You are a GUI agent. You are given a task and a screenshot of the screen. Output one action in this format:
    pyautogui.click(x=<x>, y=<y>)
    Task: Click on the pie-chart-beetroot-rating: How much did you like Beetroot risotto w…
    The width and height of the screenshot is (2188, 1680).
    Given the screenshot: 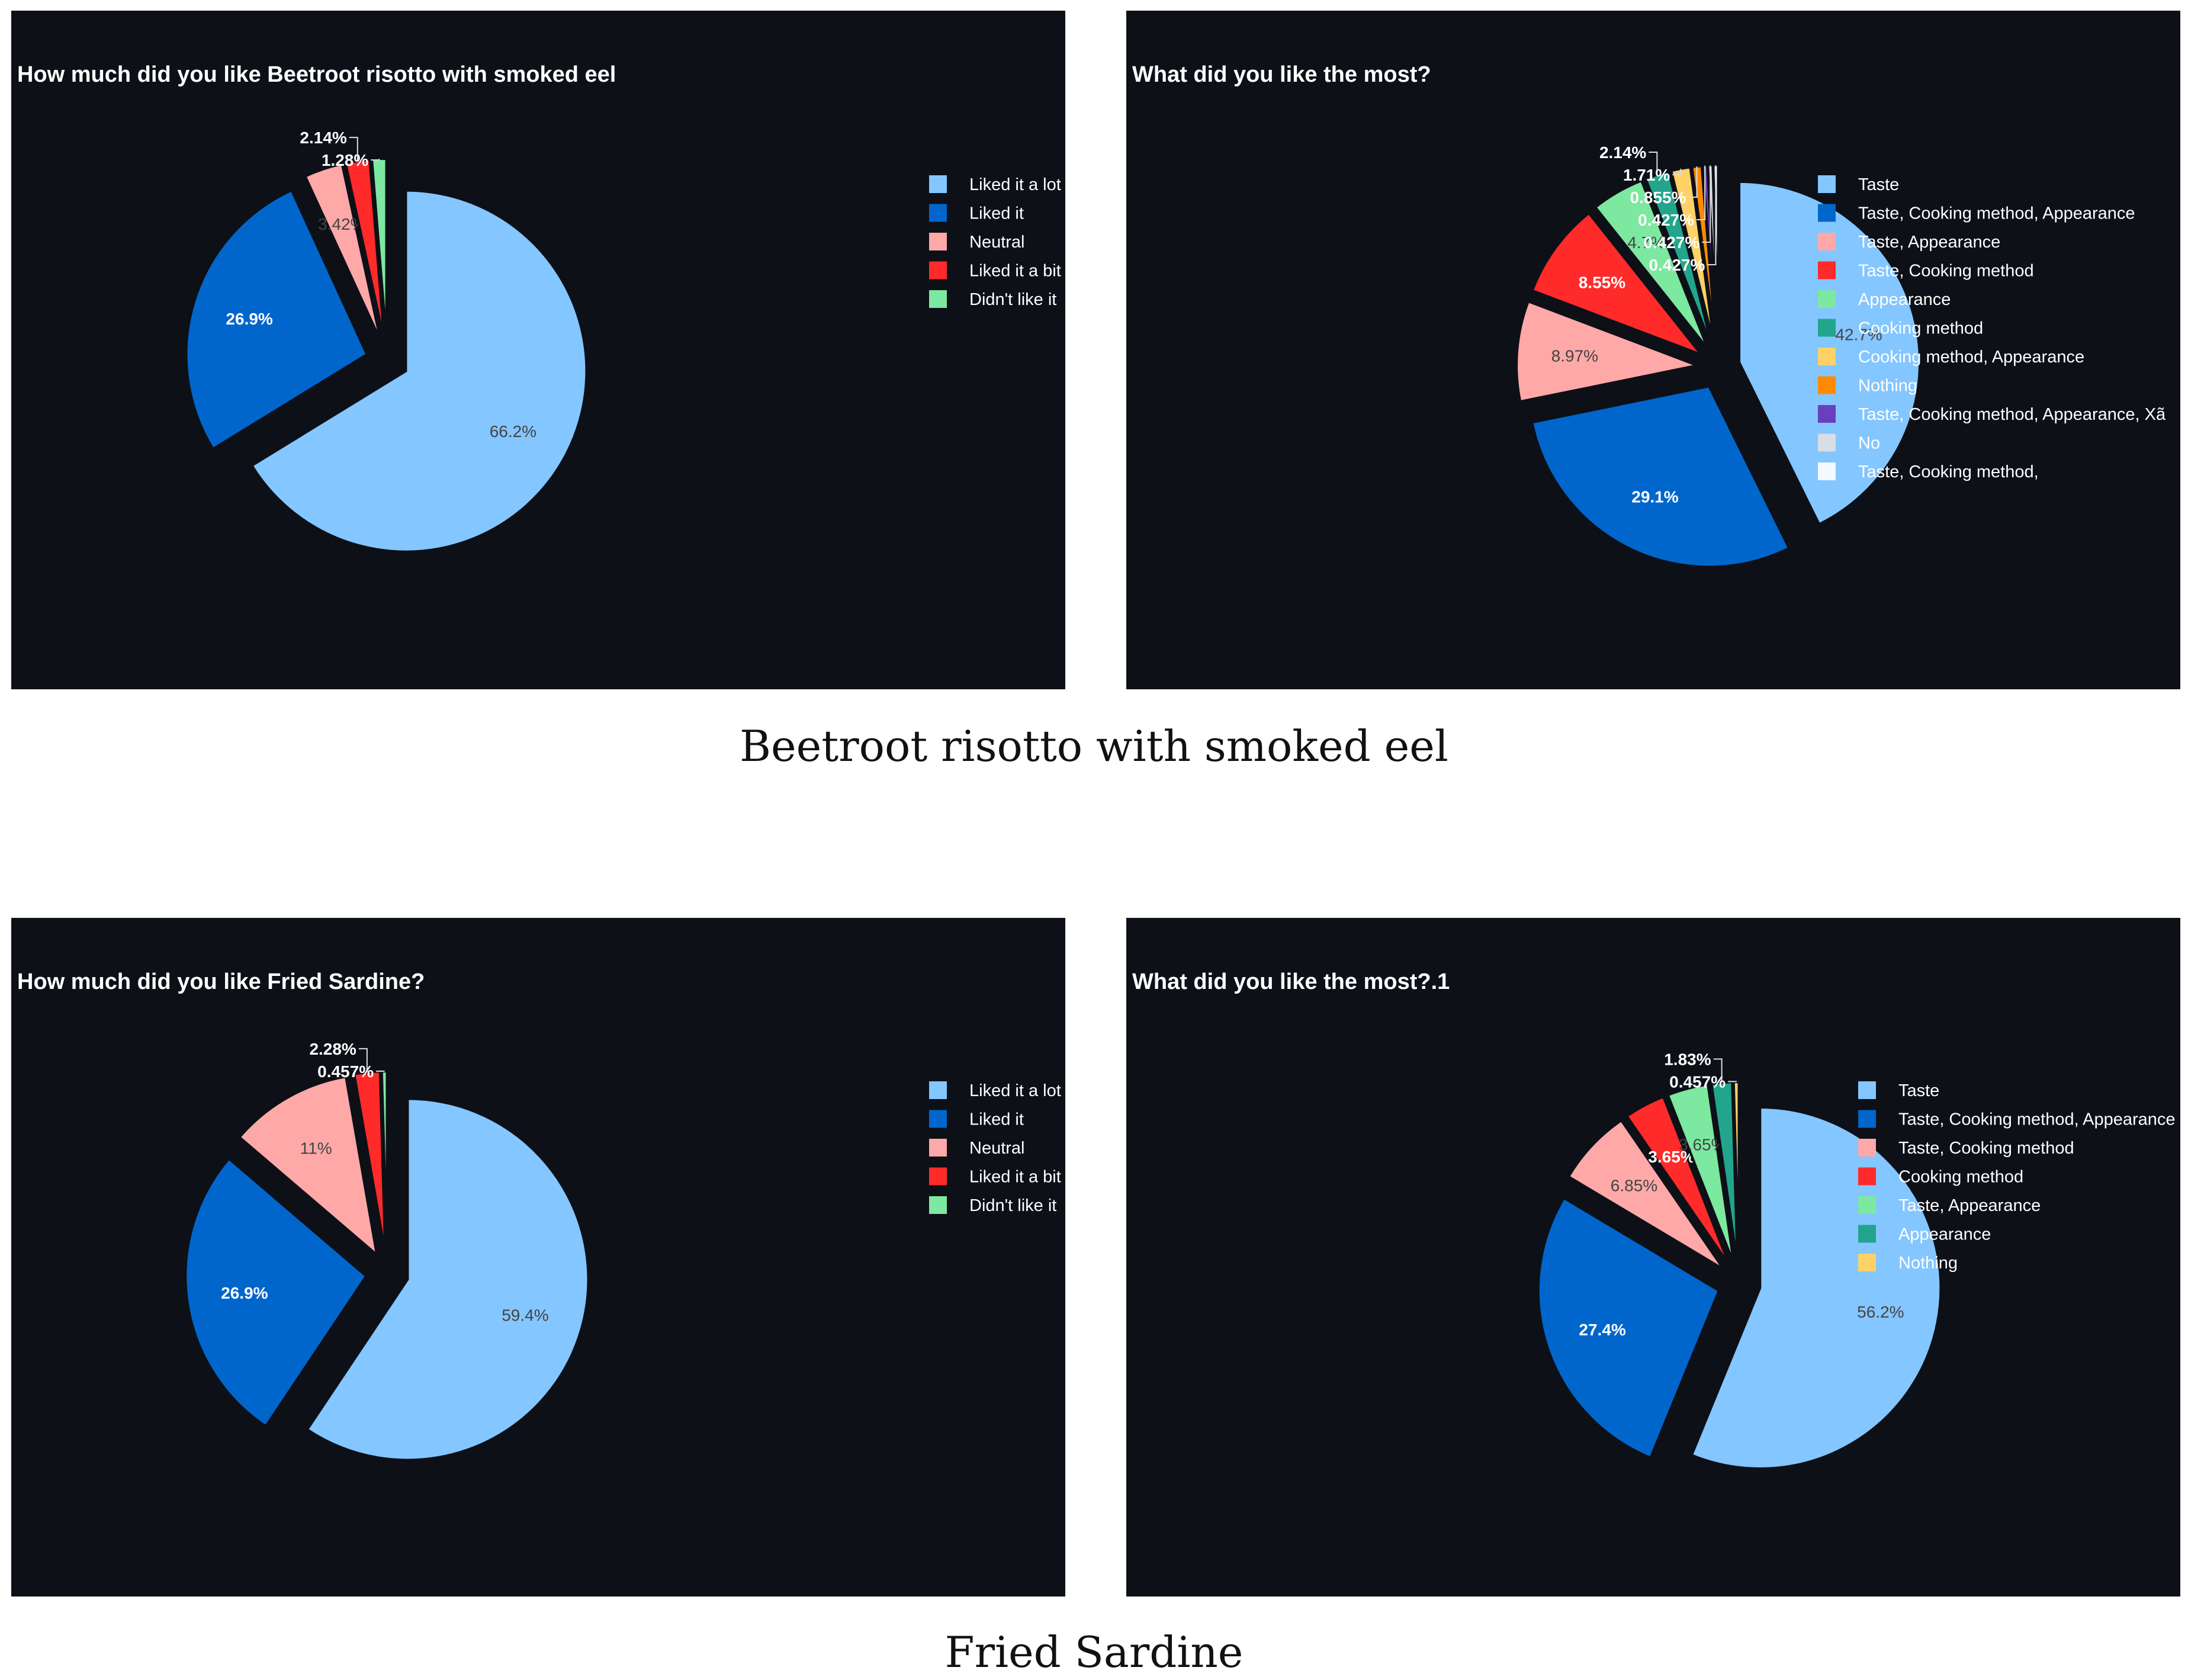 What is the action you would take?
    pyautogui.click(x=539, y=307)
    